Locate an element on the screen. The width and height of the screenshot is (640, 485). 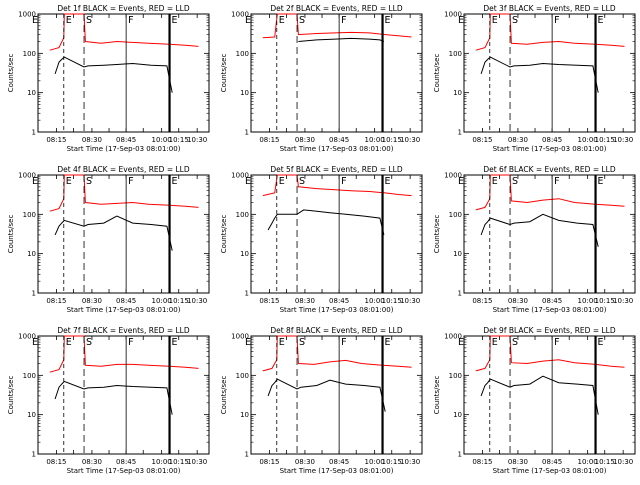
panel-title: Det 6f BLACK = Events, RED = LLD is located at coordinates (549, 169).